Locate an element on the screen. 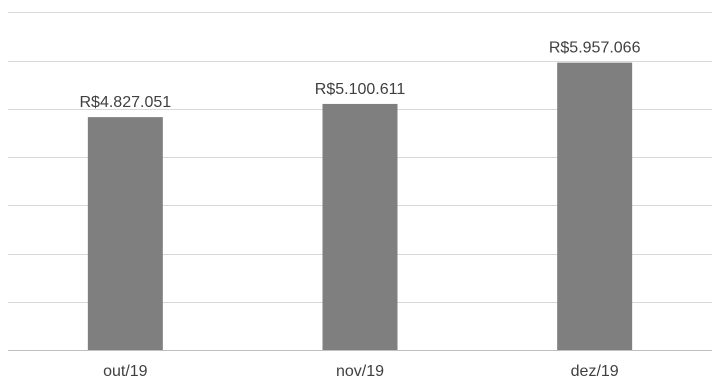 Image resolution: width=726 pixels, height=382 pixels. x-tick-labels: out/19 nov/19 dez/19 is located at coordinates (361, 371).